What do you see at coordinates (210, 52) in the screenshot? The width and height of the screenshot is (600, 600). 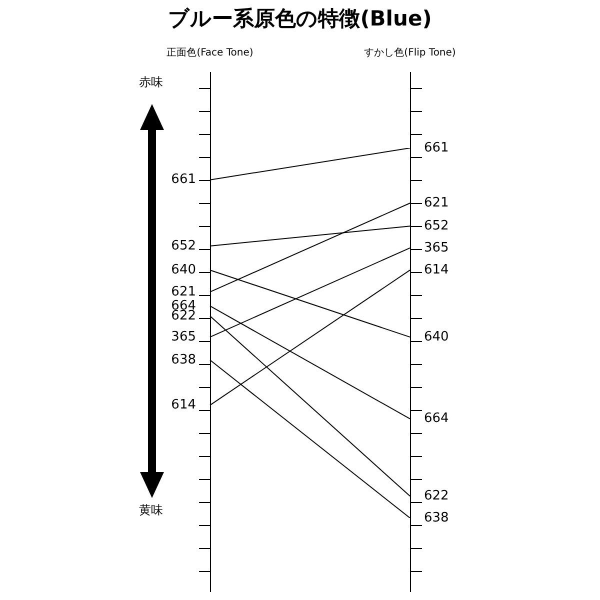 I see `x-tick-label: 正面色(Face Tone)` at bounding box center [210, 52].